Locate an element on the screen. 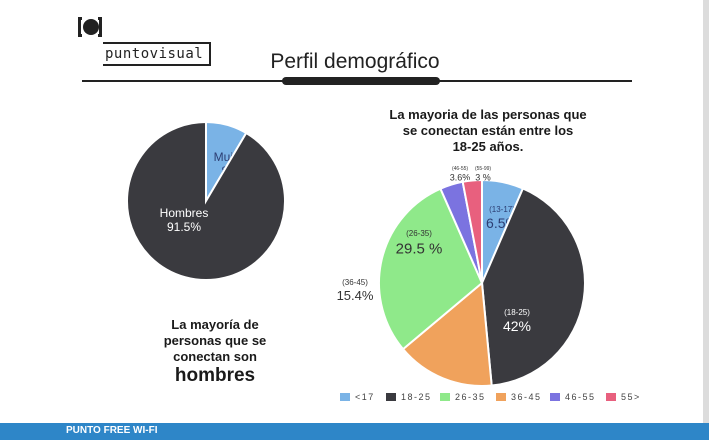 This screenshot has height=440, width=709. slice-value: 15.4% is located at coordinates (355, 295).